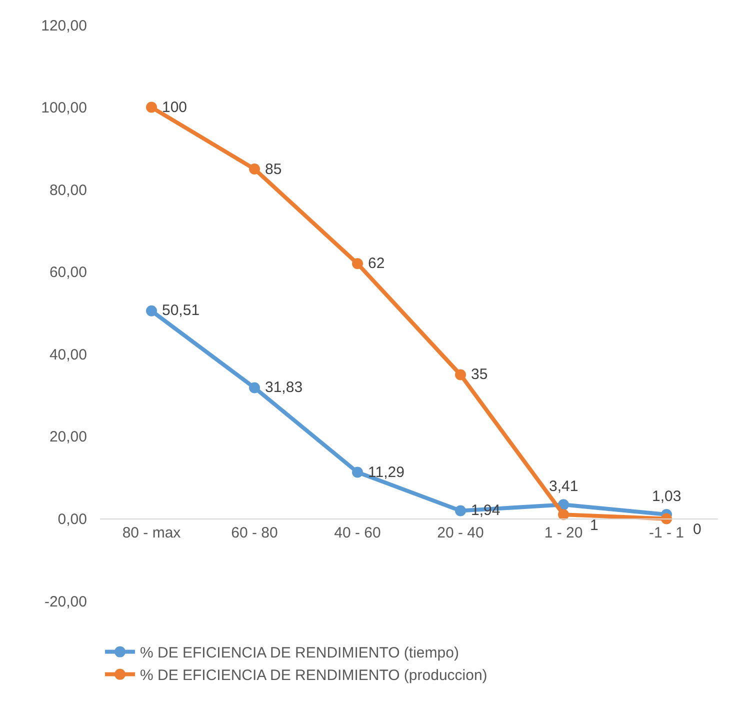 This screenshot has height=711, width=743. I want to click on x-tick-label: -1 - 1, so click(666, 533).